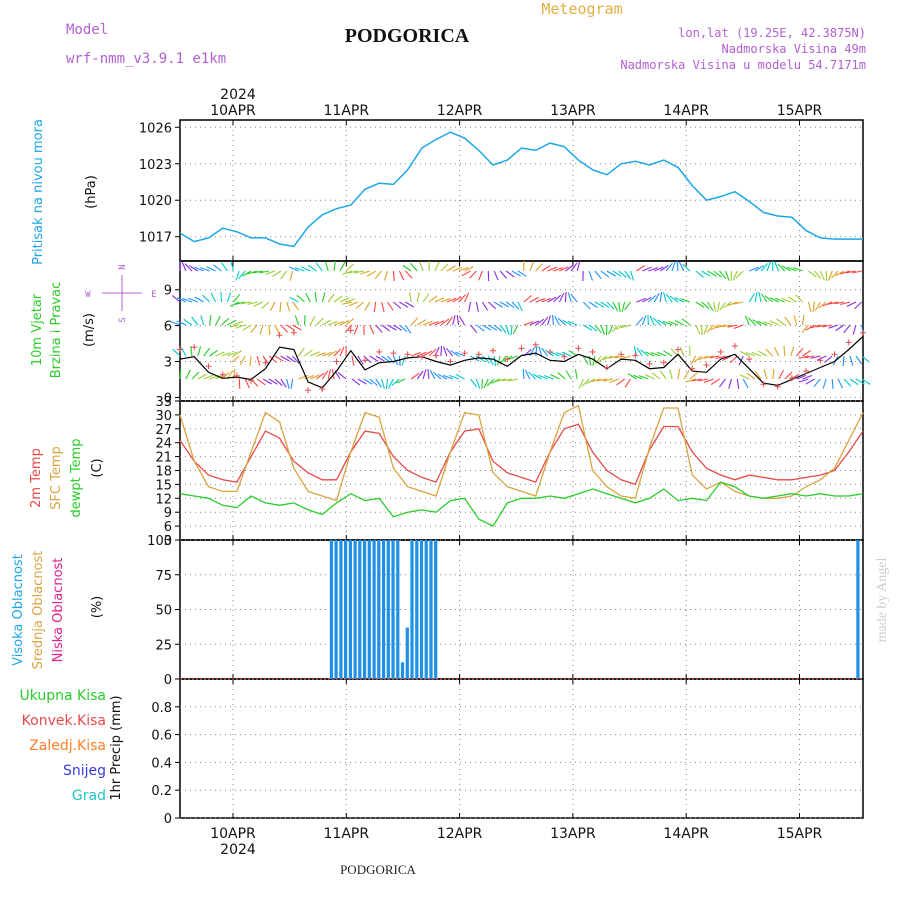 The height and width of the screenshot is (900, 900). I want to click on top-date-label: 11APR, so click(347, 111).